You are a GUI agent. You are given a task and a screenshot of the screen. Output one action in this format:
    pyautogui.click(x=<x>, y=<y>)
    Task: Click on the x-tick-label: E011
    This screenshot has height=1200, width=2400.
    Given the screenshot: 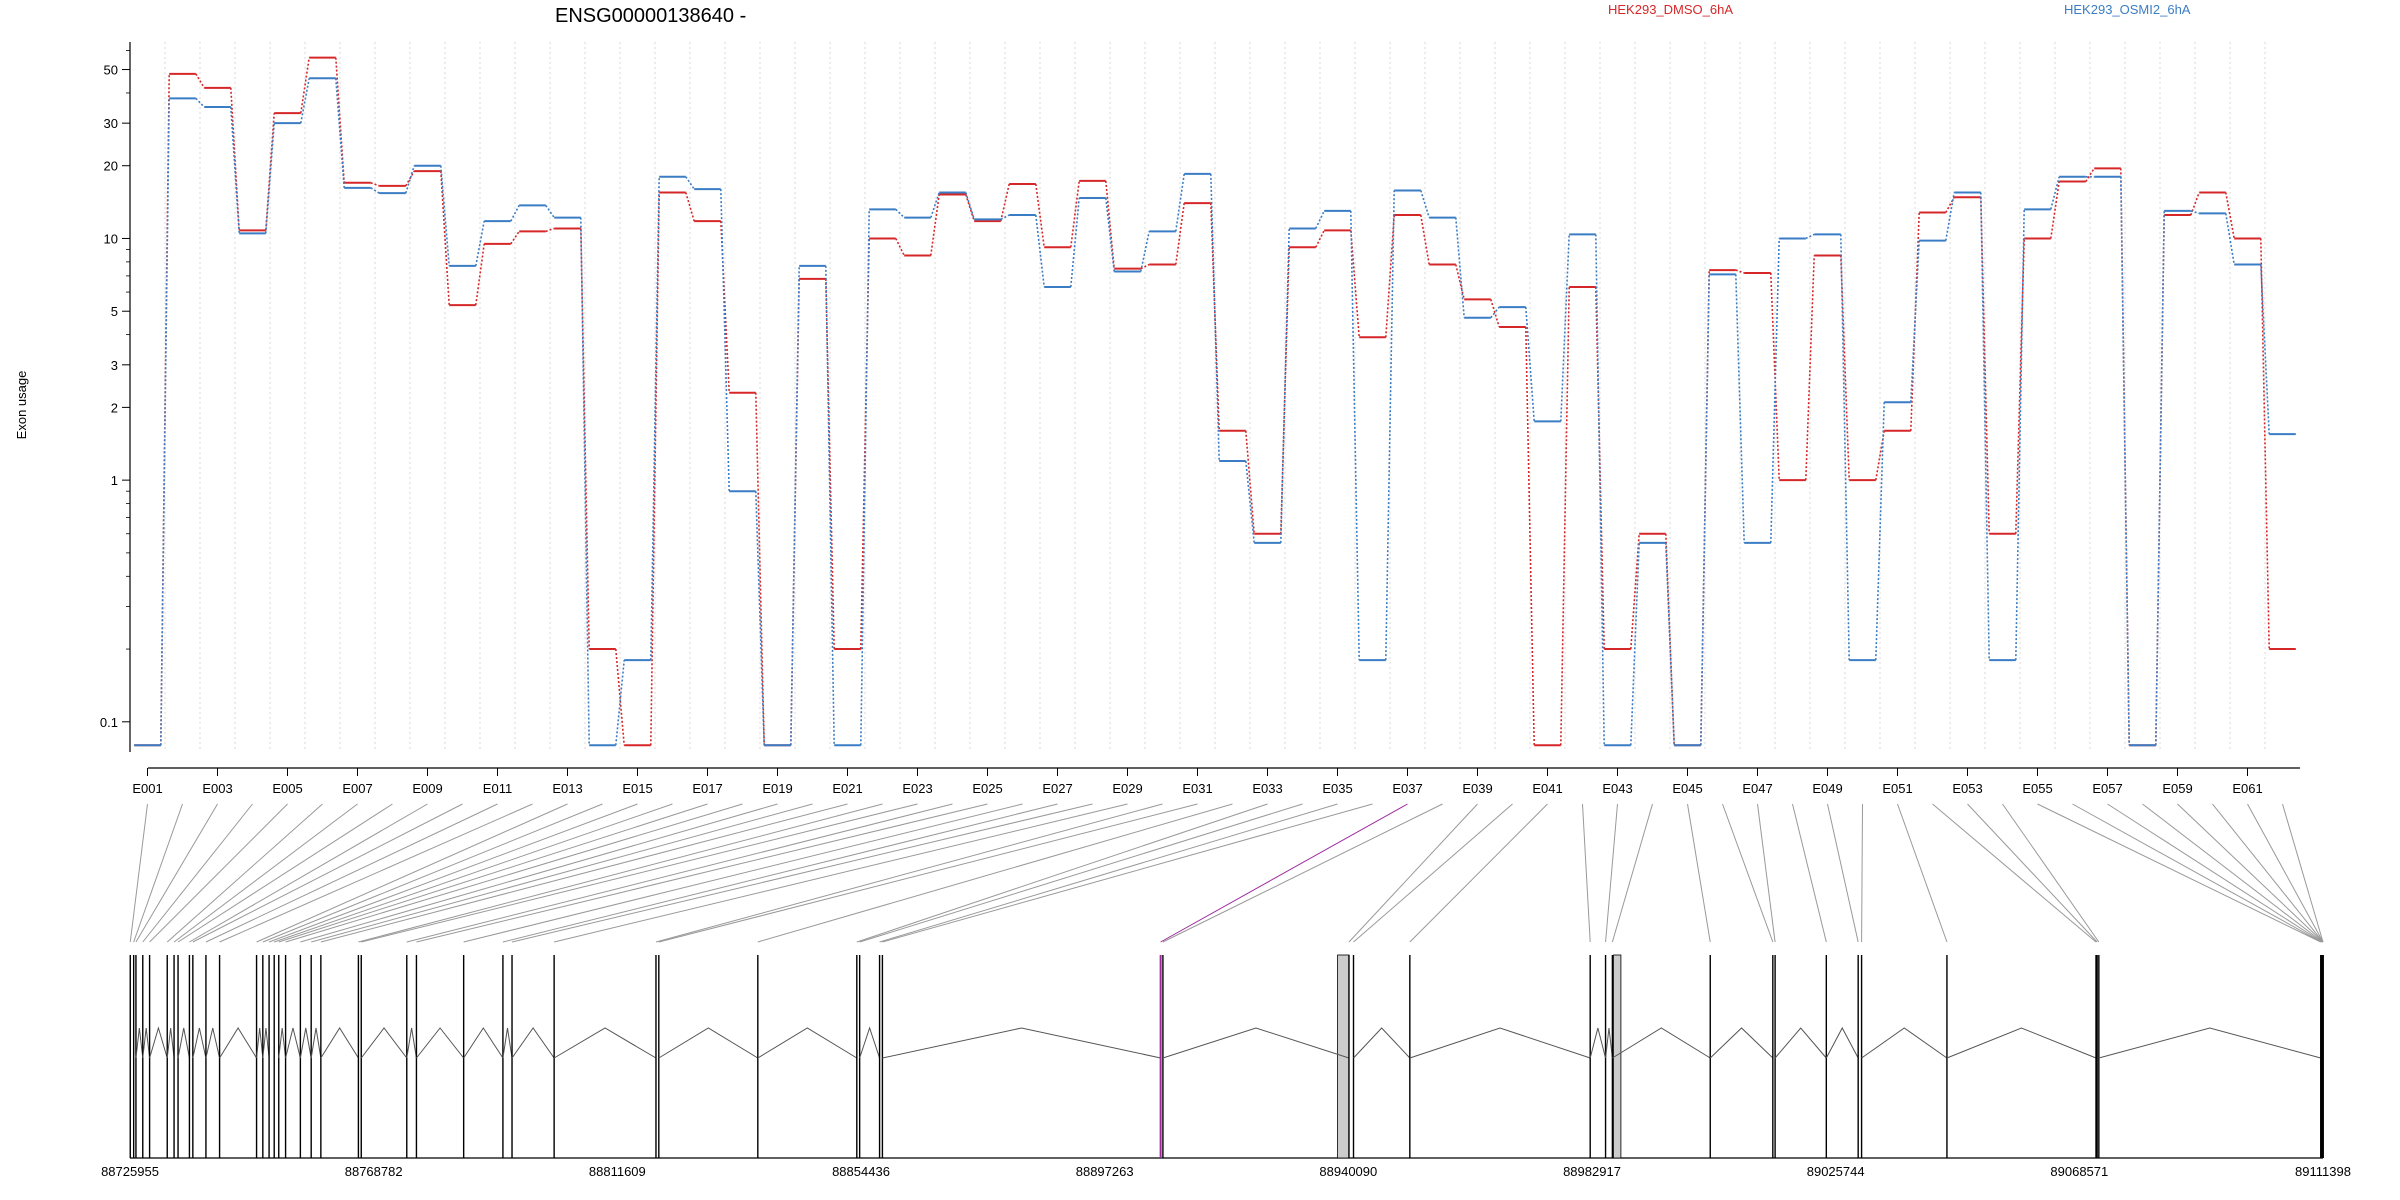 What is the action you would take?
    pyautogui.click(x=497, y=788)
    